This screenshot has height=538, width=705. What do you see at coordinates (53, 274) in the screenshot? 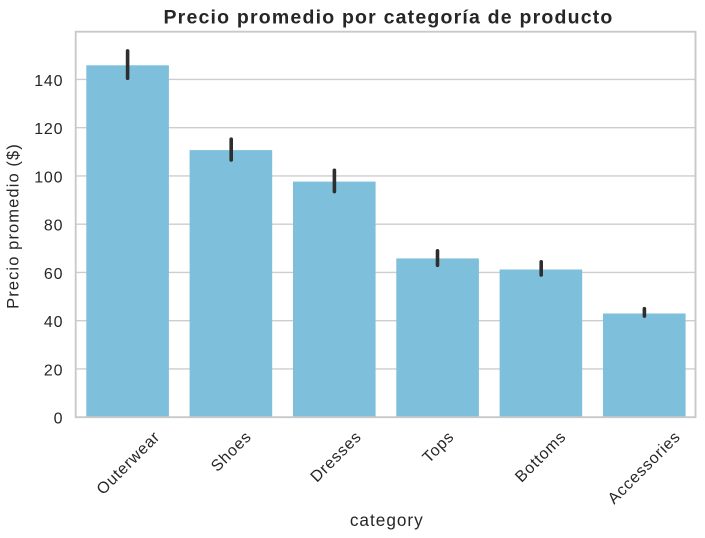
I see `svg-text: 60` at bounding box center [53, 274].